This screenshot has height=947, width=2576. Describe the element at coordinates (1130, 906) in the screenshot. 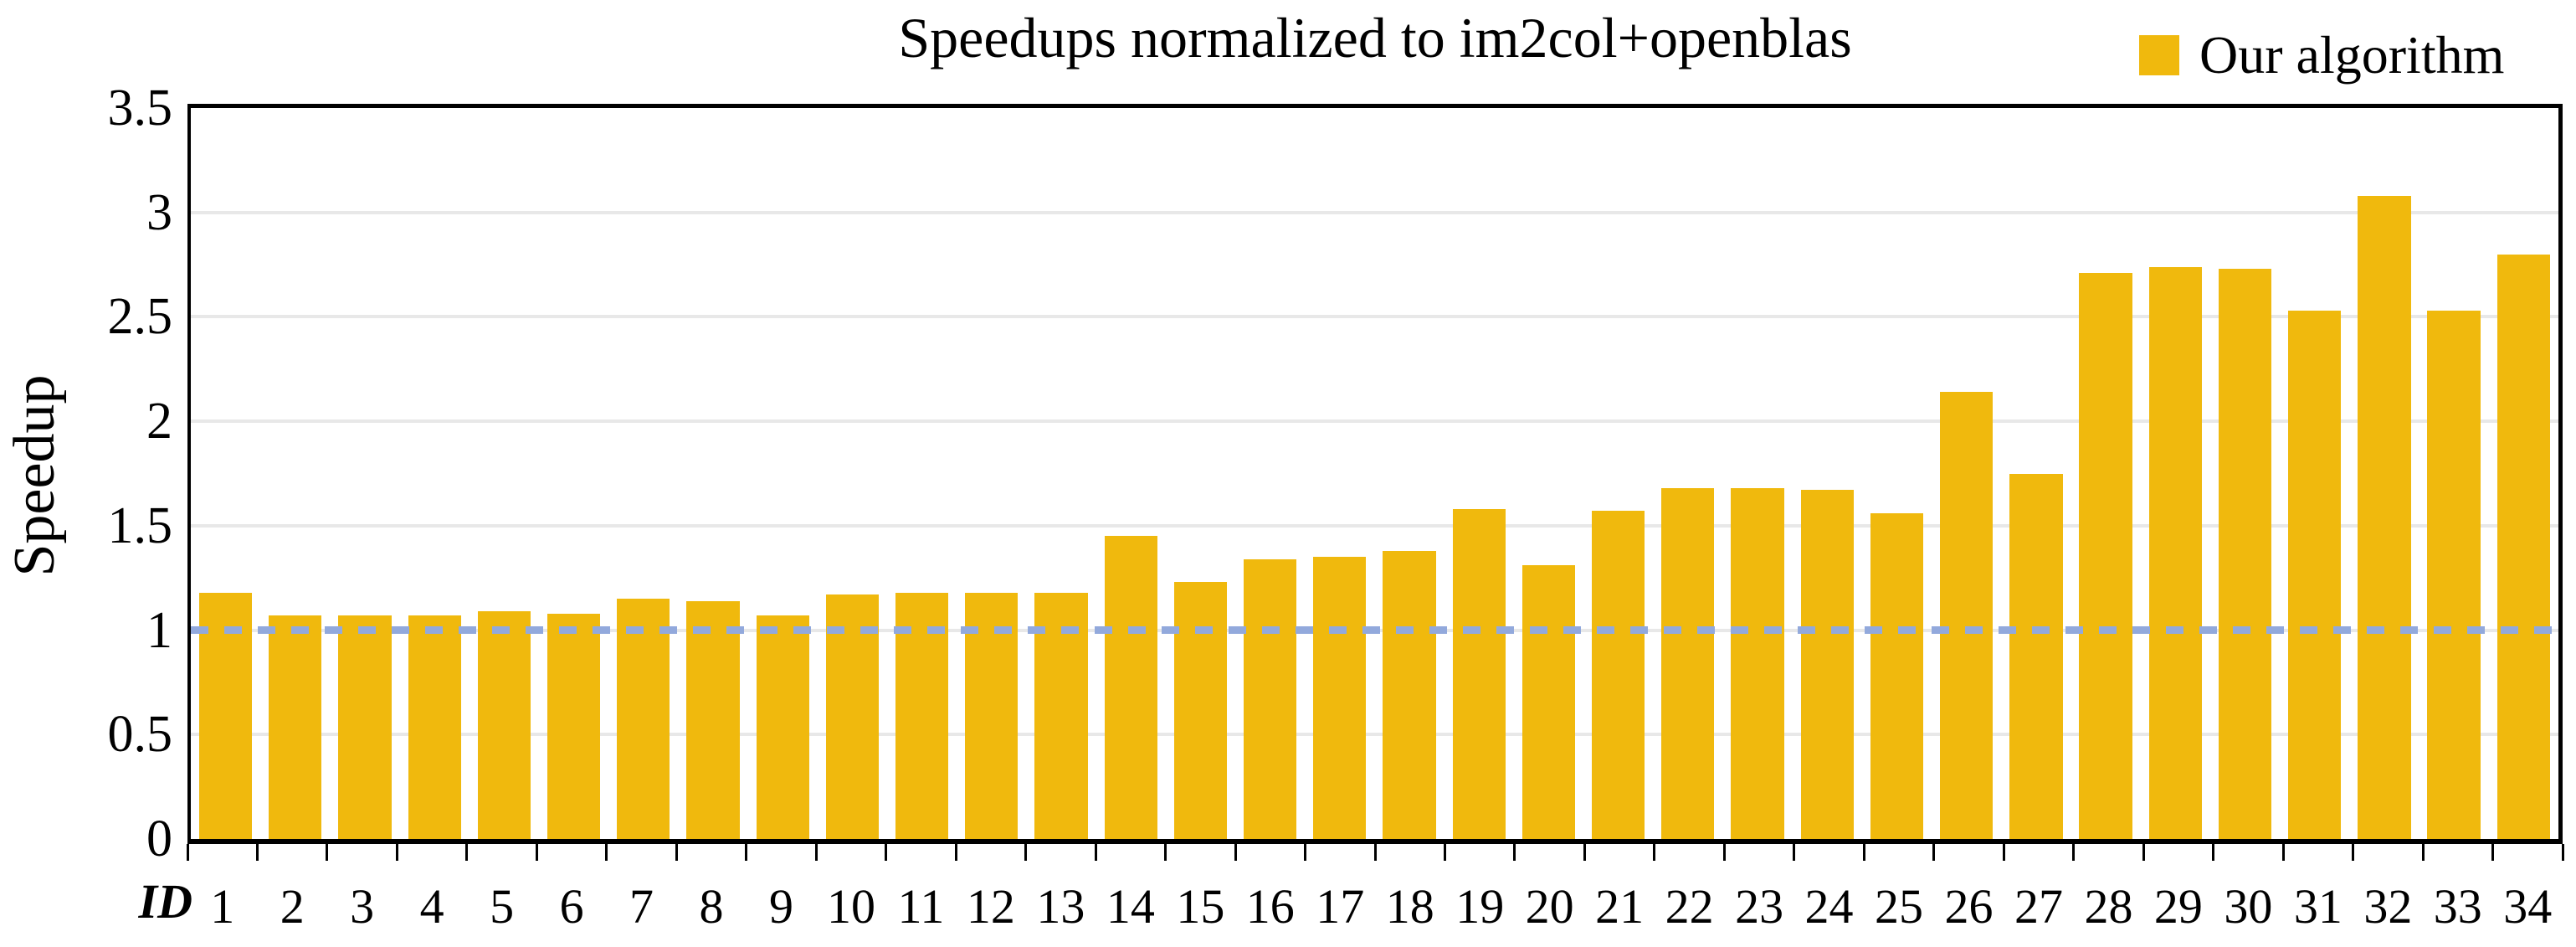

I see `x-tick-label-14: 14` at that location.